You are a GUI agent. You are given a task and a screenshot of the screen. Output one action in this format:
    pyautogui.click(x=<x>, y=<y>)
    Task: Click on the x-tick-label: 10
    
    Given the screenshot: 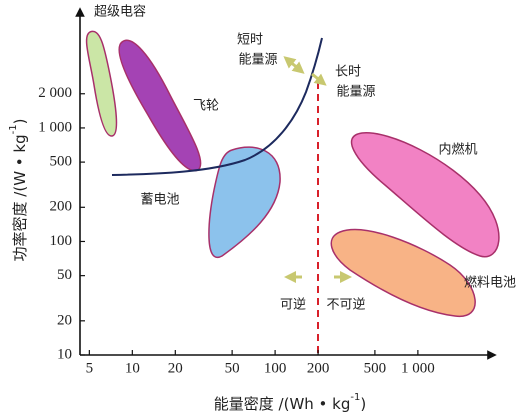 What is the action you would take?
    pyautogui.click(x=132, y=368)
    